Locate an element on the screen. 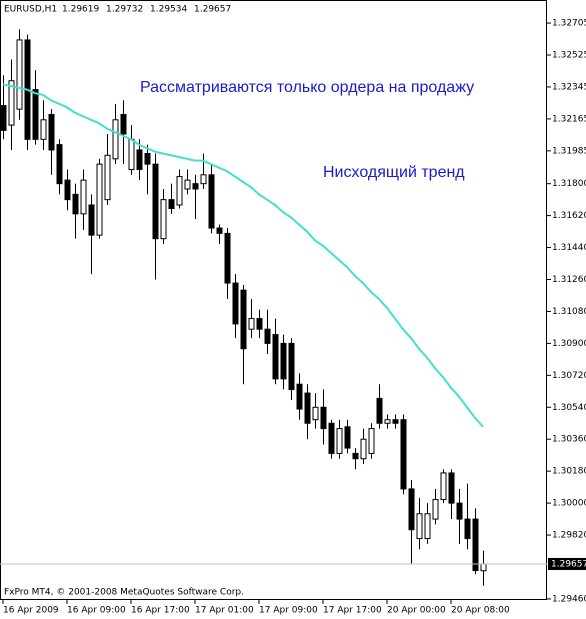 The image size is (586, 619). x-tick-label: 17 Apr 17:00 is located at coordinates (352, 611).